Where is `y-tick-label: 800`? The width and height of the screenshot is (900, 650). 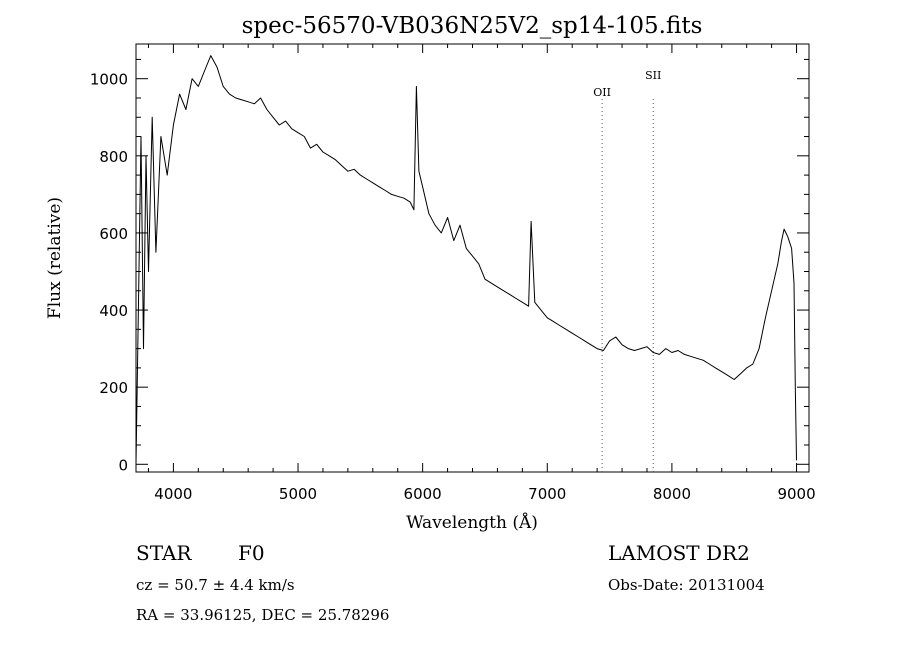 y-tick-label: 800 is located at coordinates (113, 157).